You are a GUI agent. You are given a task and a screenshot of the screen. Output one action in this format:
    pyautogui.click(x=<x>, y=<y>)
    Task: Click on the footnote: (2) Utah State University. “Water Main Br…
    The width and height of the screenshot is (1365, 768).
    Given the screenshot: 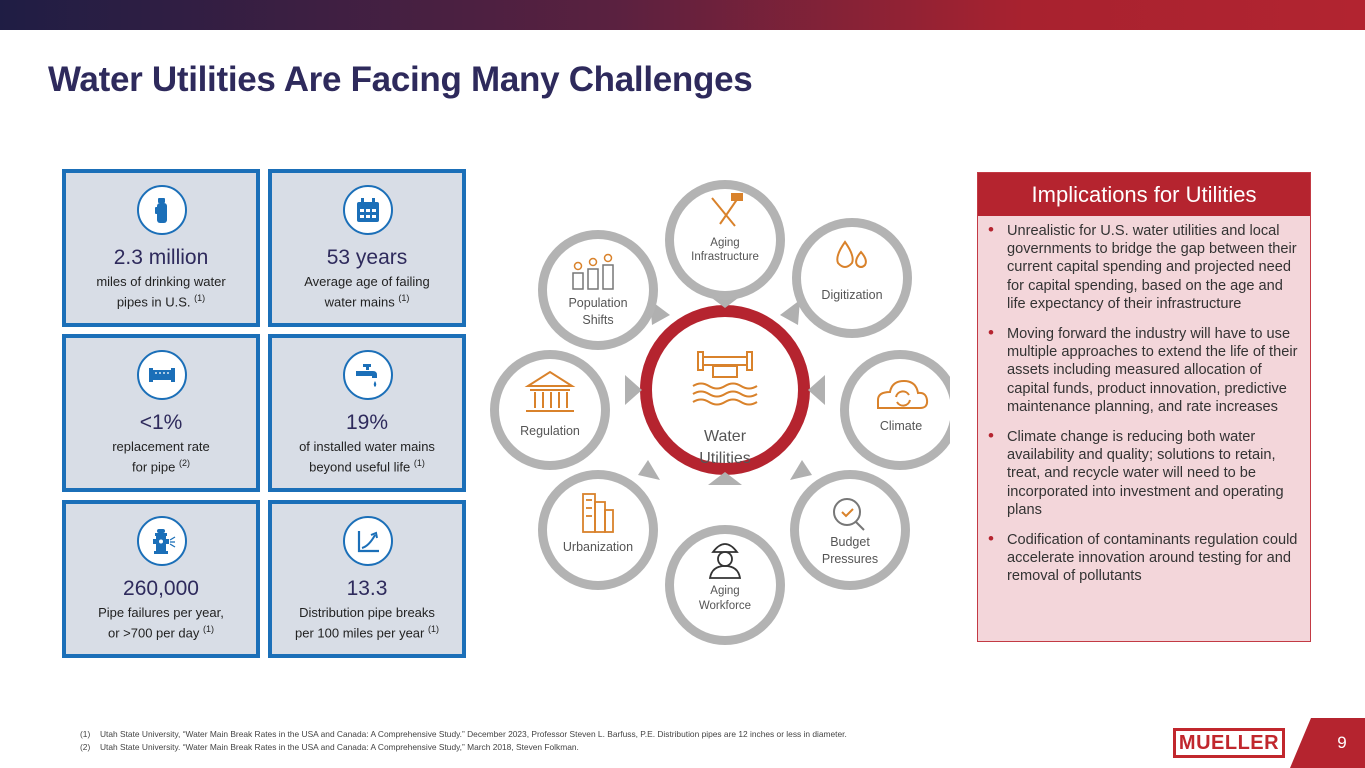 What is the action you would take?
    pyautogui.click(x=329, y=746)
    